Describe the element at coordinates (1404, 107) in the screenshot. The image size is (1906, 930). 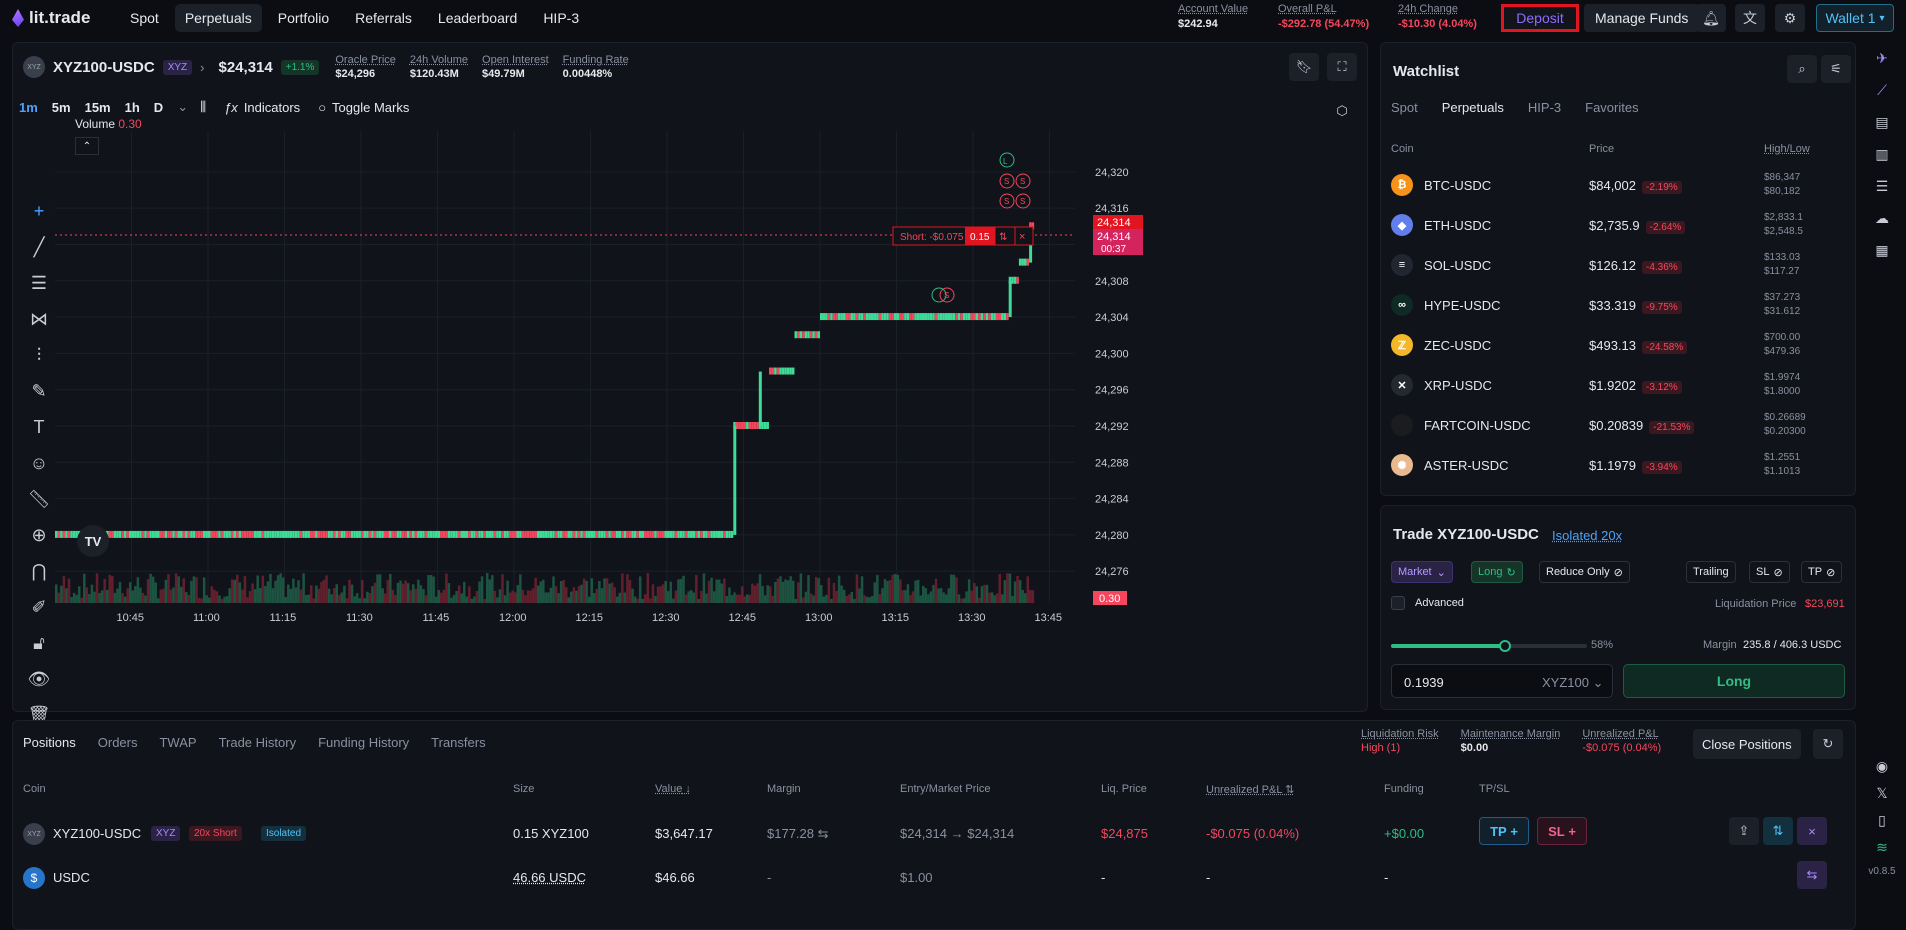
I see `tab-spot: Spot` at that location.